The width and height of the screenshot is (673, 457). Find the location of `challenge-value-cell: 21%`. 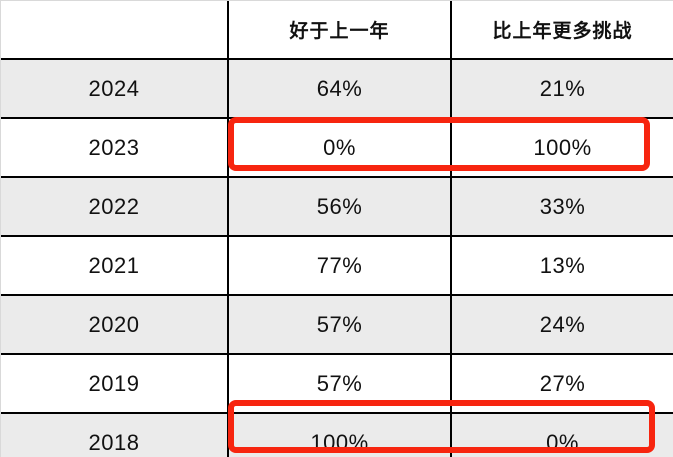

challenge-value-cell: 21% is located at coordinates (561, 88).